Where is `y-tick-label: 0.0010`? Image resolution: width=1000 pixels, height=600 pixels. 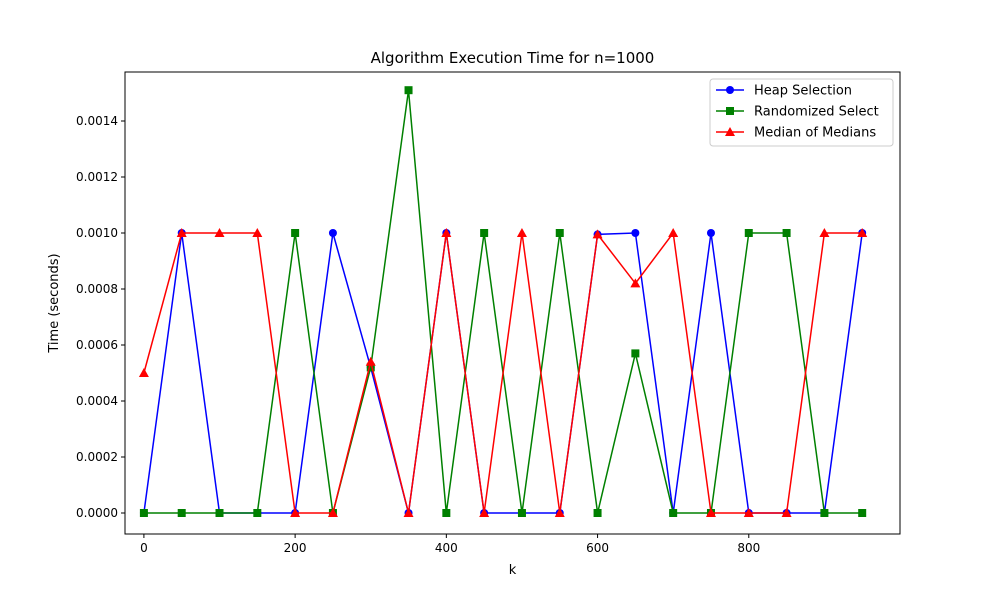 y-tick-label: 0.0010 is located at coordinates (97, 233).